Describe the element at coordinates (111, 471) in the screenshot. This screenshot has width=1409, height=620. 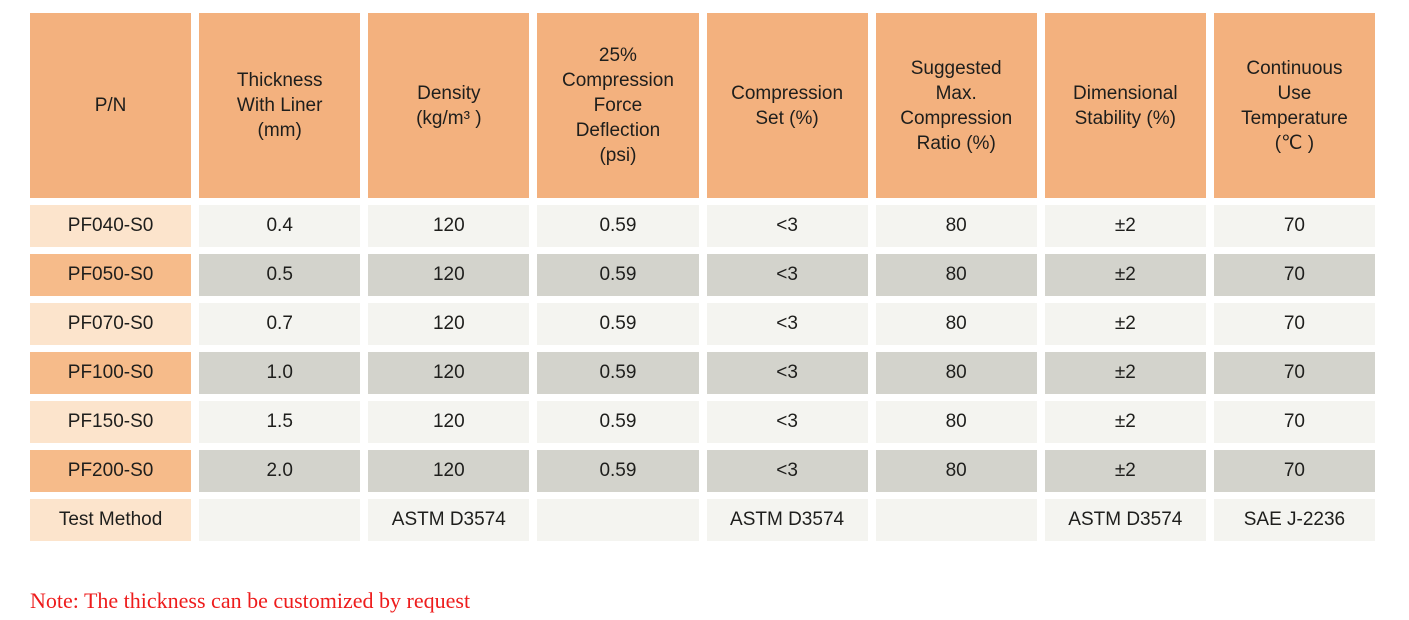
I see `row-label: PF200-S0` at that location.